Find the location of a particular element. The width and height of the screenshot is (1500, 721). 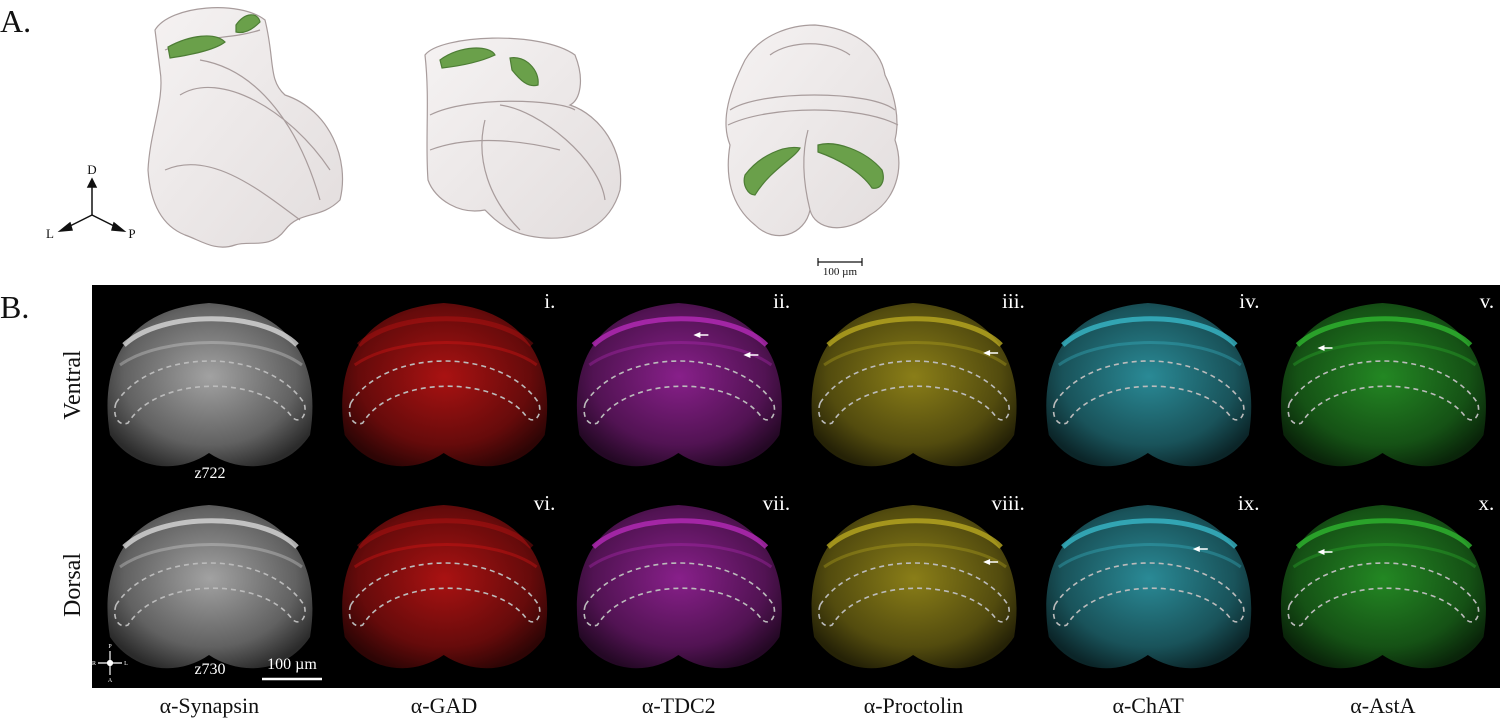

z-label: z730 is located at coordinates (209, 669).